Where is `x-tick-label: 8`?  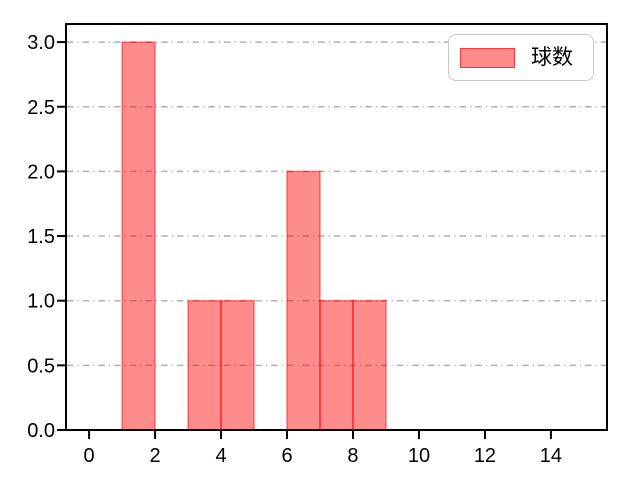
x-tick-label: 8 is located at coordinates (352, 456).